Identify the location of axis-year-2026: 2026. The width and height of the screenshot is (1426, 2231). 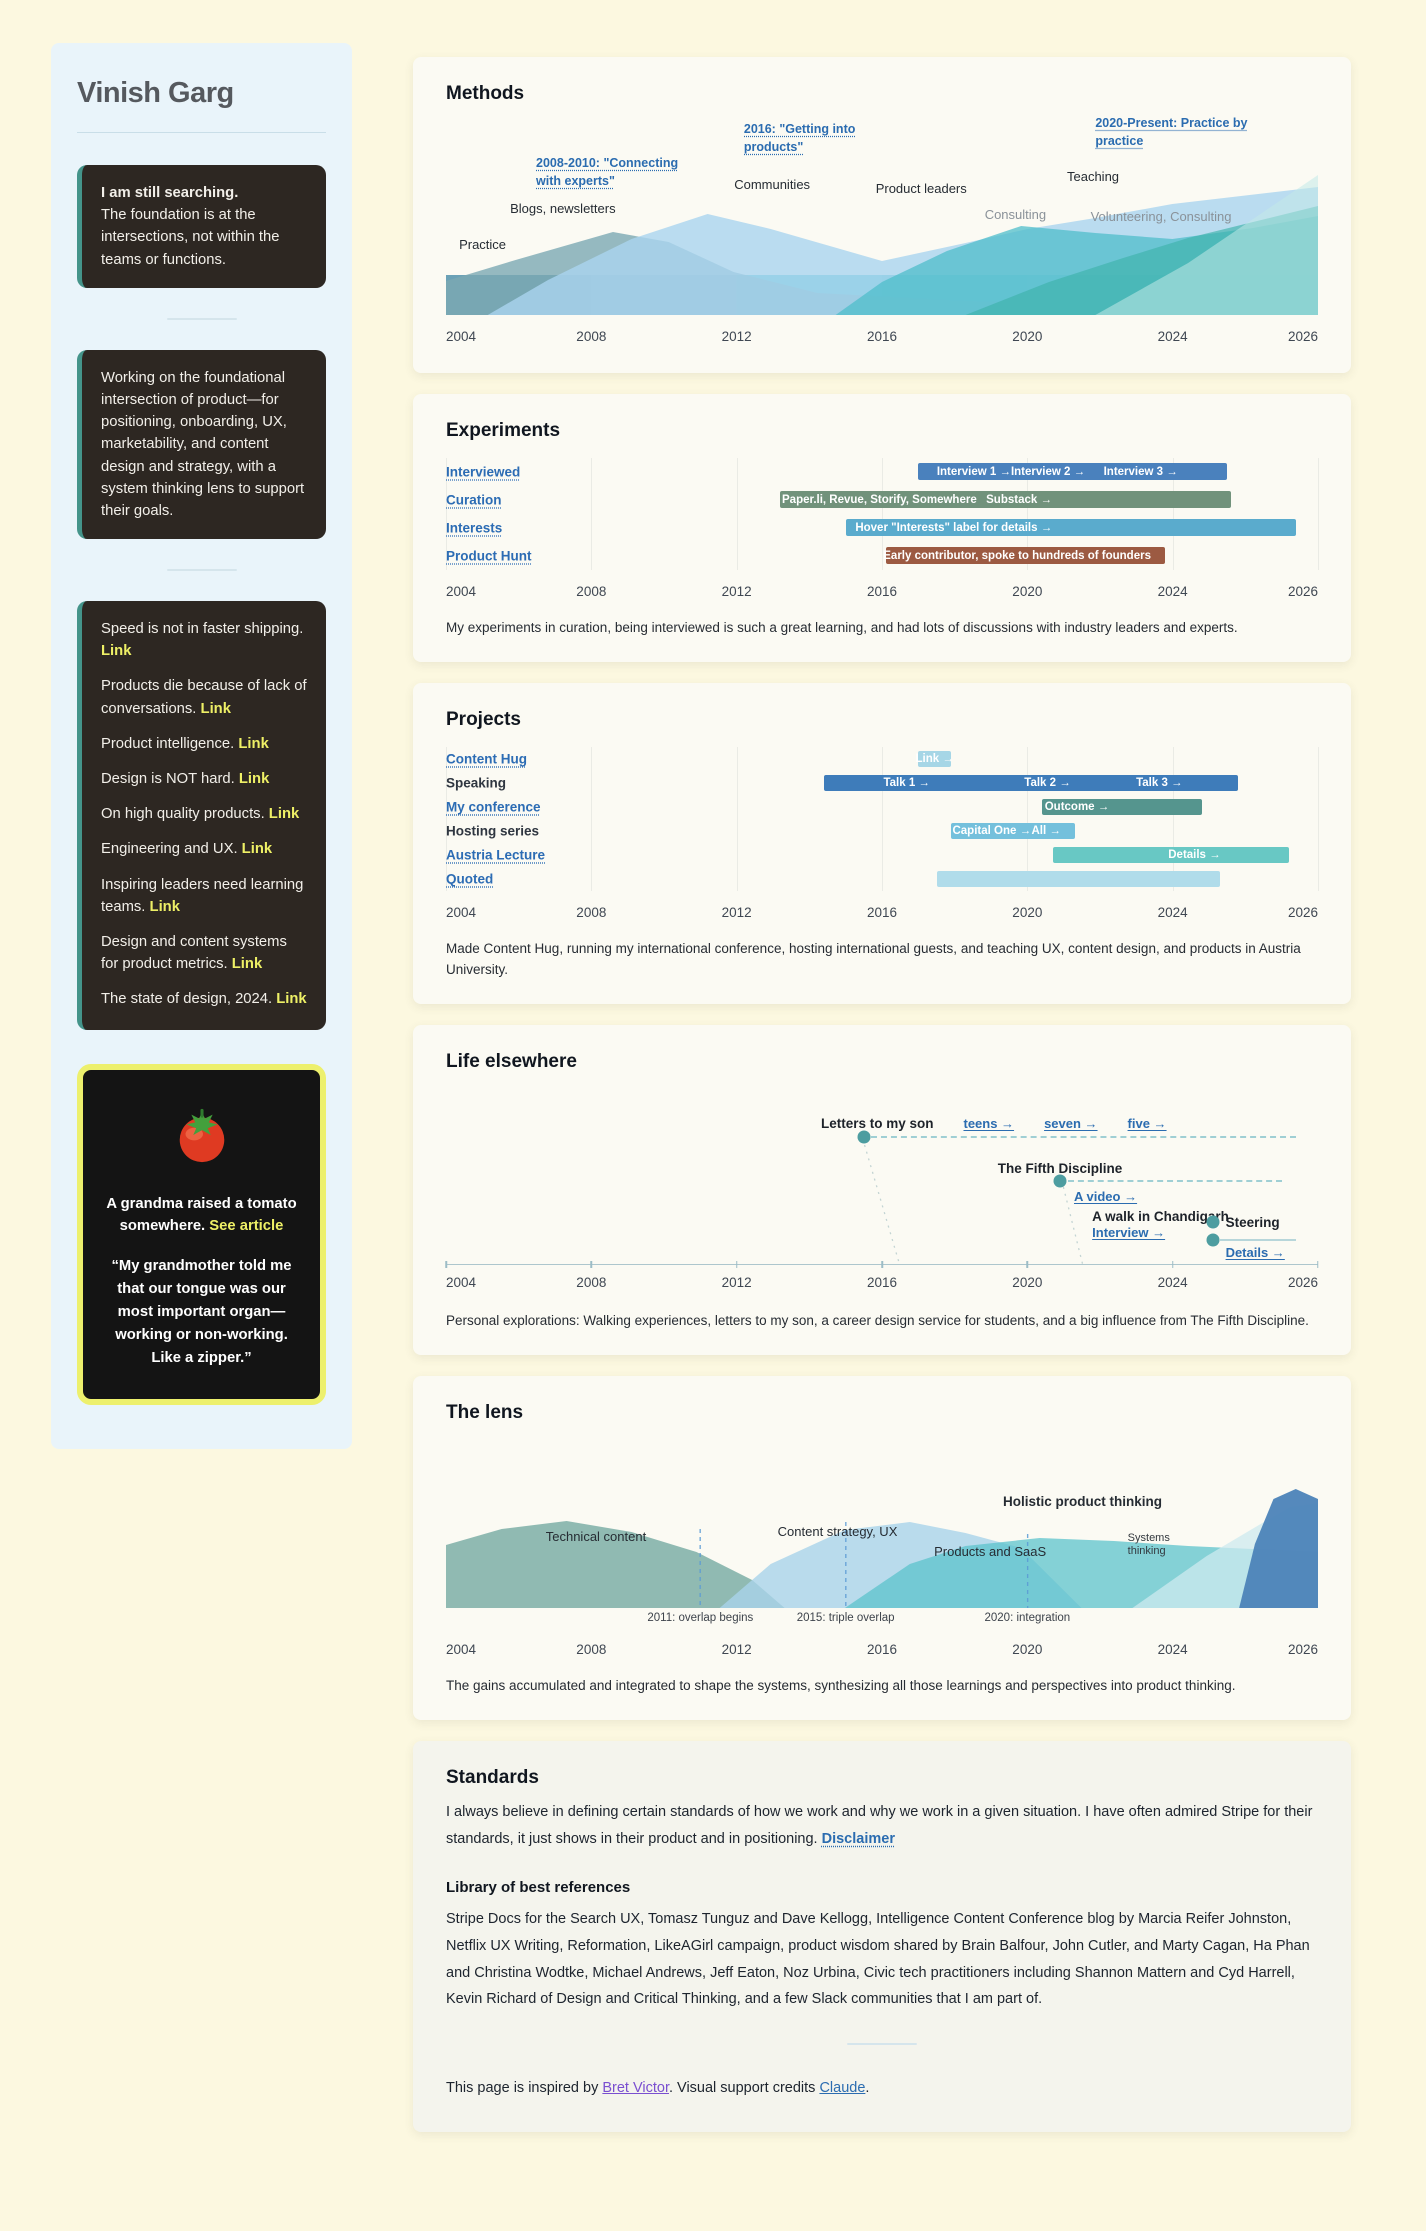
(1302, 336).